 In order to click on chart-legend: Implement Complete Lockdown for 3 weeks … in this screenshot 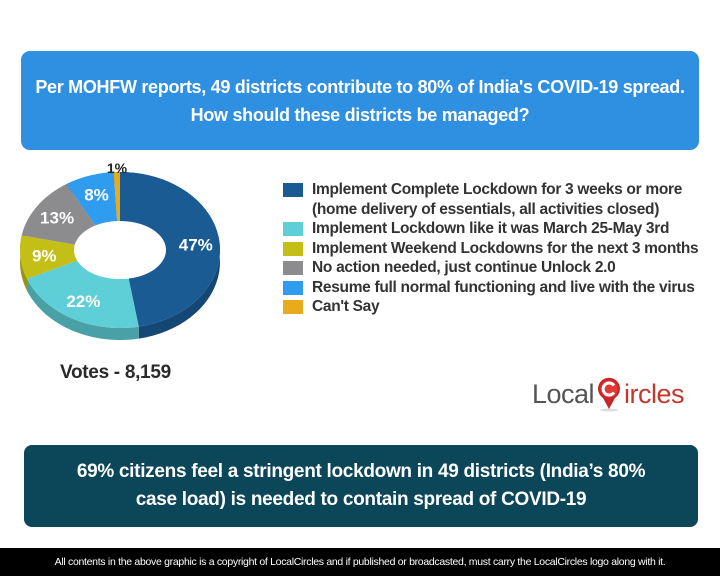, I will do `click(491, 248)`.